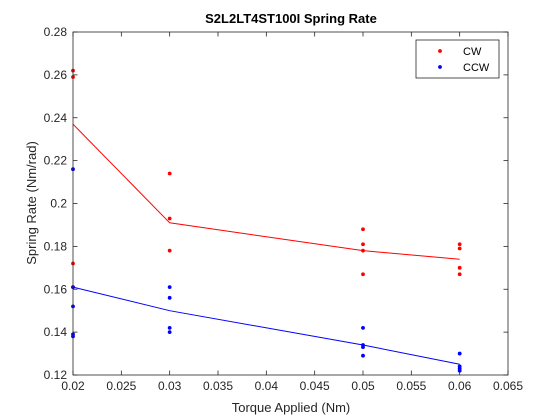 Image resolution: width=560 pixels, height=420 pixels. What do you see at coordinates (457, 59) in the screenshot?
I see `legend: CW CCW` at bounding box center [457, 59].